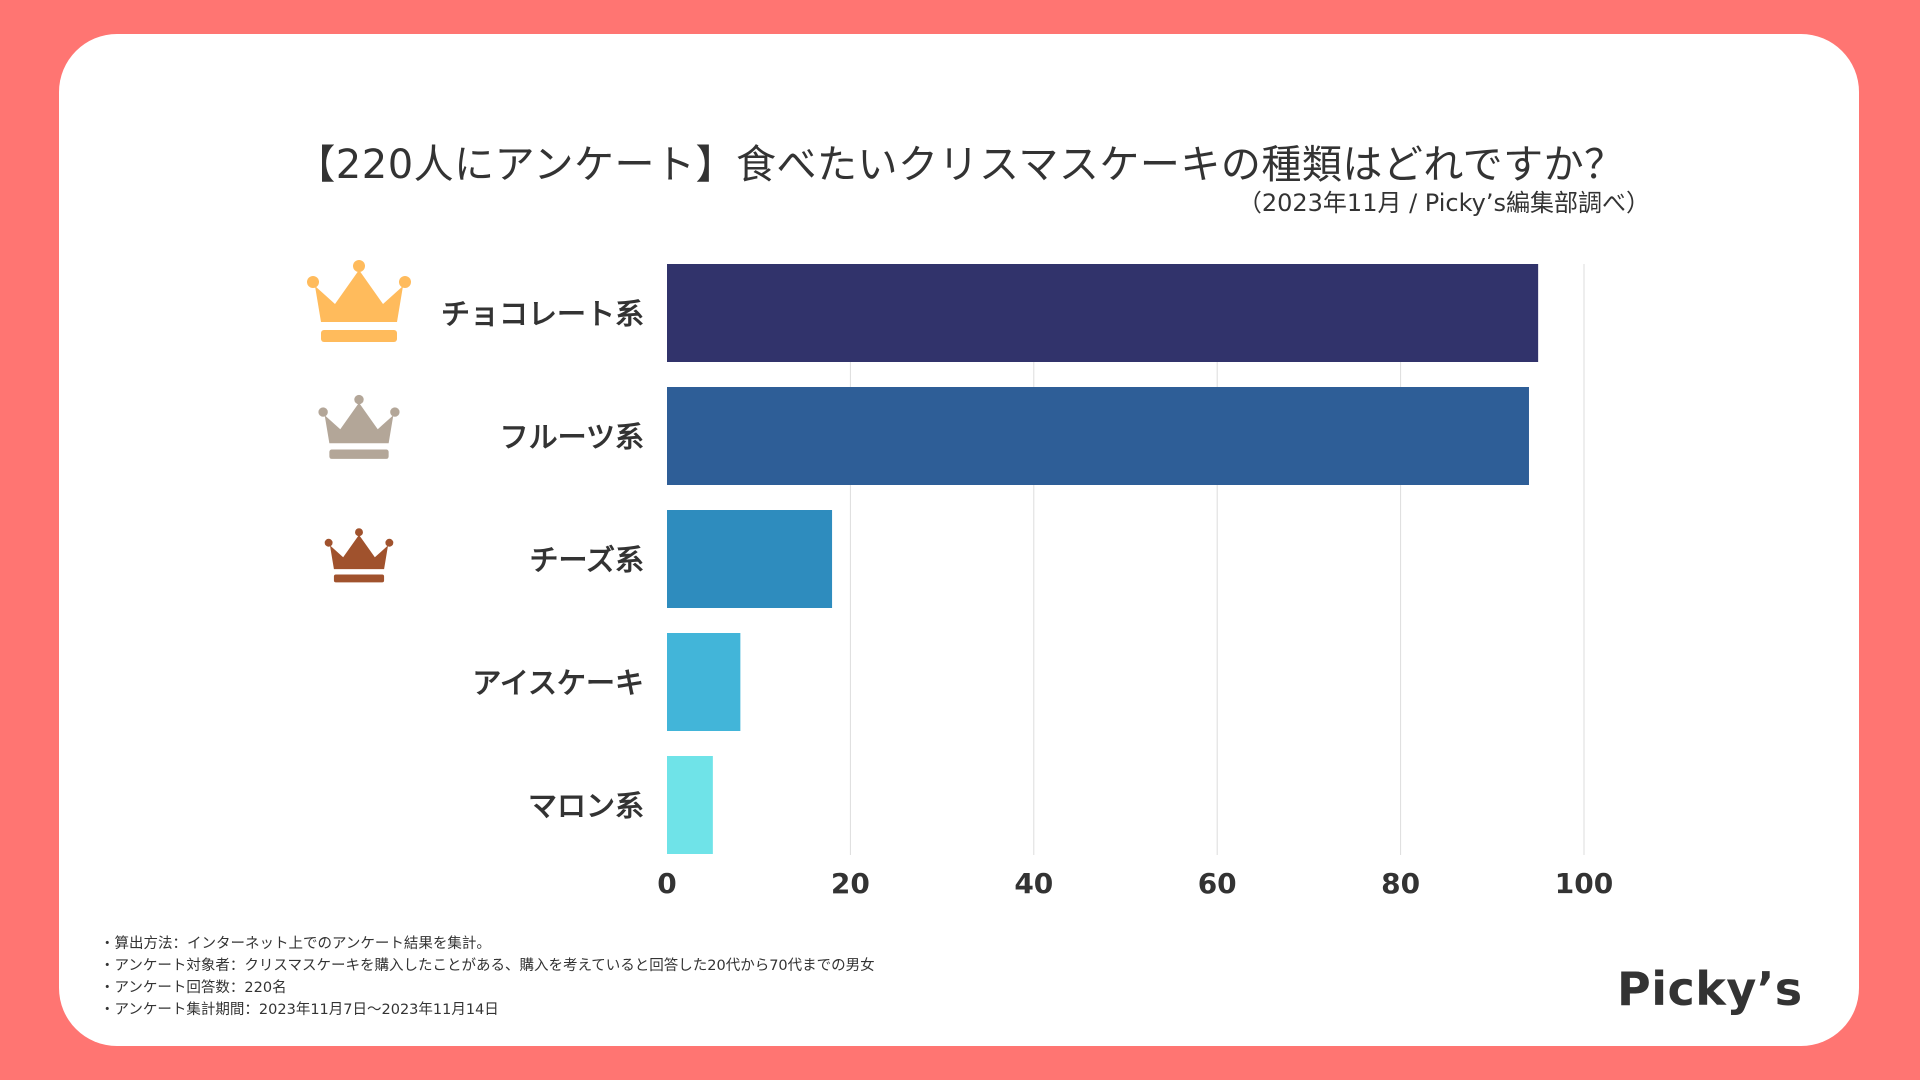 The height and width of the screenshot is (1080, 1920). I want to click on category-label: アイスケーキ, so click(558, 683).